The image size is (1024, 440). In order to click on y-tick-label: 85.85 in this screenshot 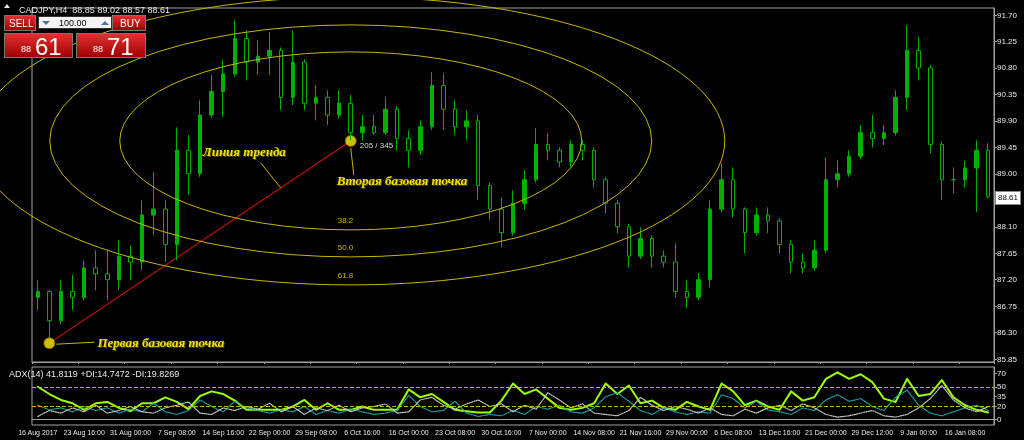, I will do `click(1007, 359)`.